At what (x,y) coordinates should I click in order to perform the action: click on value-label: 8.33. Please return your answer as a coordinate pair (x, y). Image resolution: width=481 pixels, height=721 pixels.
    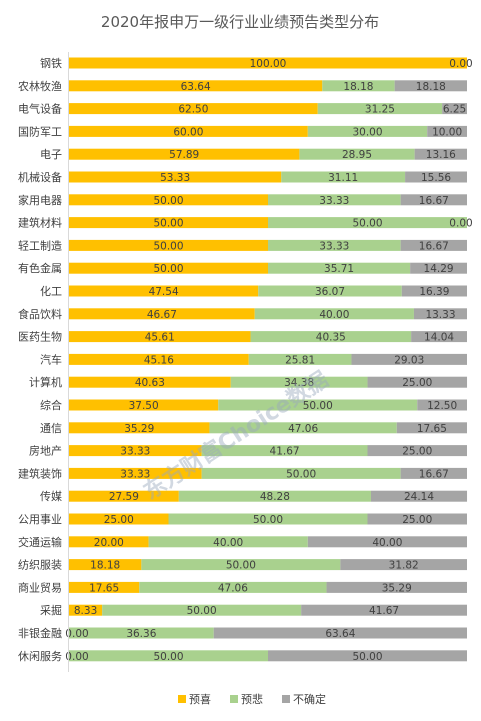
    Looking at the image, I should click on (85, 611).